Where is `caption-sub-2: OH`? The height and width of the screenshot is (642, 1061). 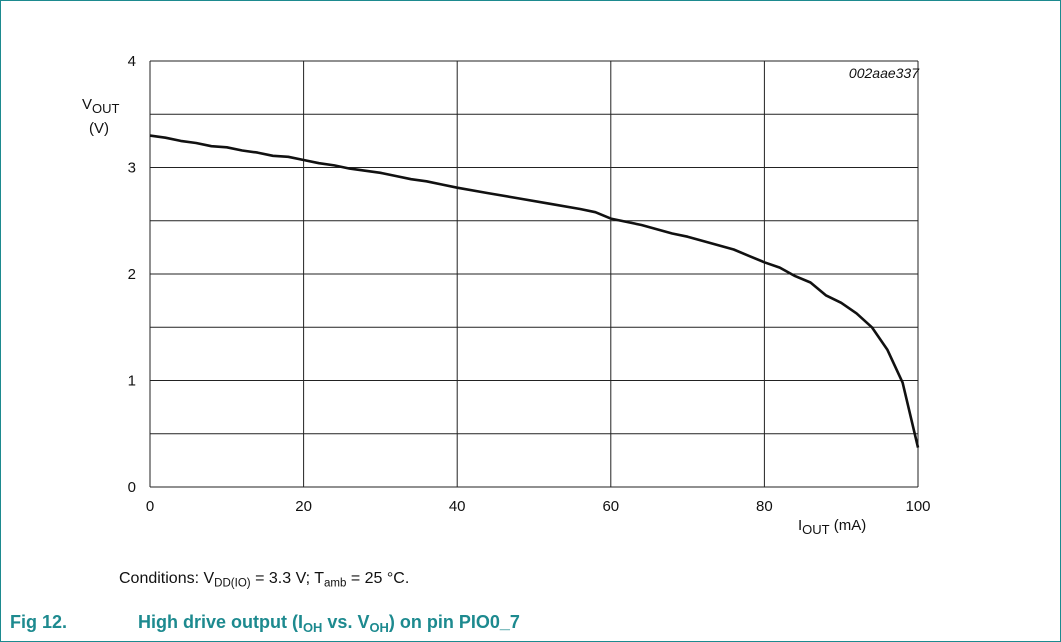 caption-sub-2: OH is located at coordinates (379, 627).